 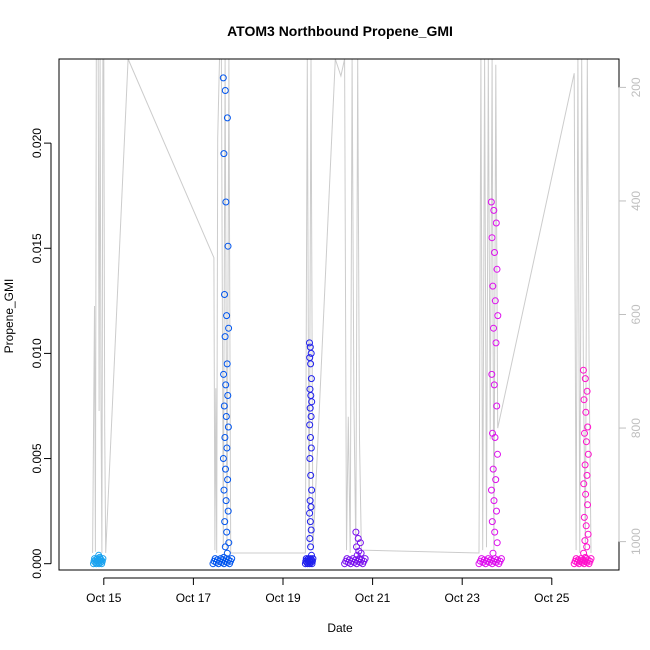 What do you see at coordinates (552, 598) in the screenshot?
I see `x-tick-label: Oct 25` at bounding box center [552, 598].